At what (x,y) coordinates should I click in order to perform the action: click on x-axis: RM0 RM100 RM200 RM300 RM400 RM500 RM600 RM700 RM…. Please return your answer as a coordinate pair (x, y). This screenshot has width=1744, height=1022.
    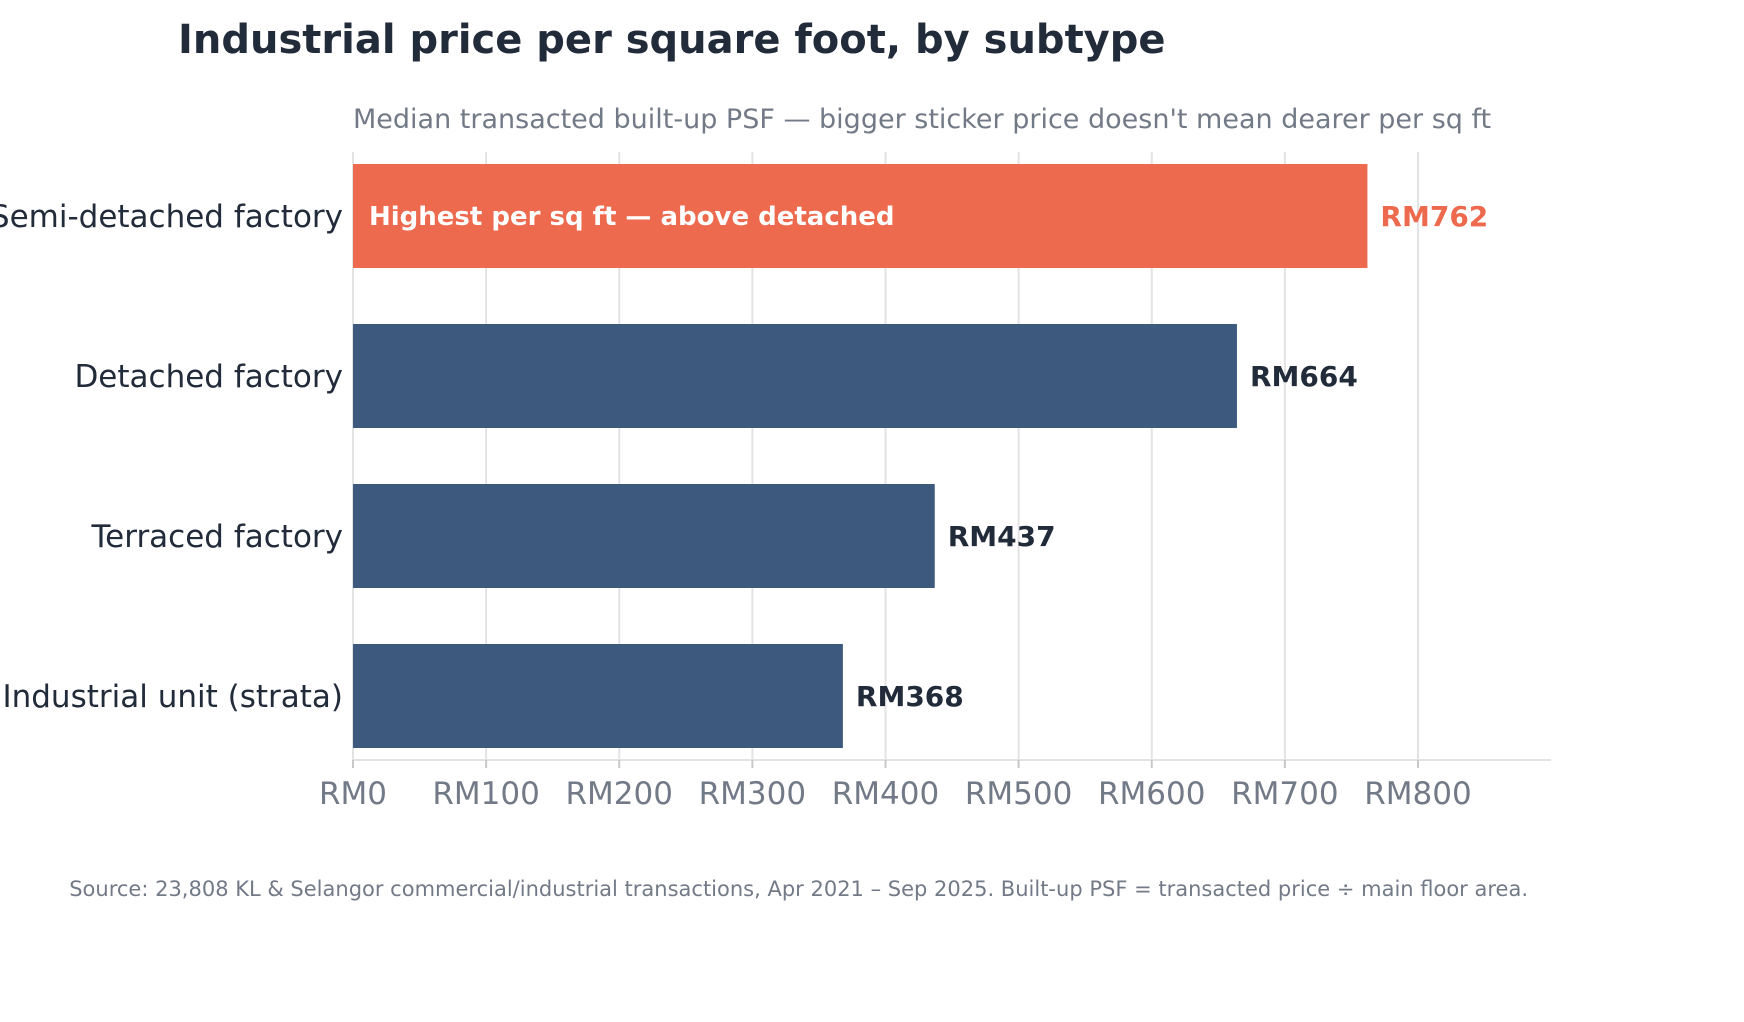
    Looking at the image, I should click on (935, 785).